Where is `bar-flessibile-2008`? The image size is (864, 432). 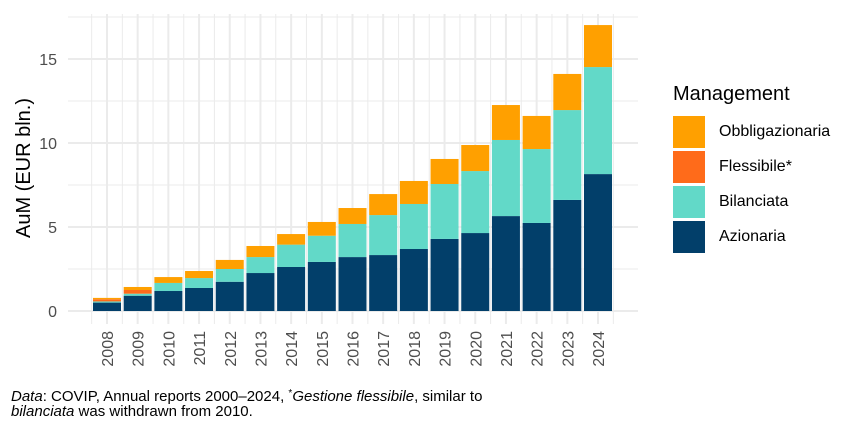
bar-flessibile-2008 is located at coordinates (107, 300).